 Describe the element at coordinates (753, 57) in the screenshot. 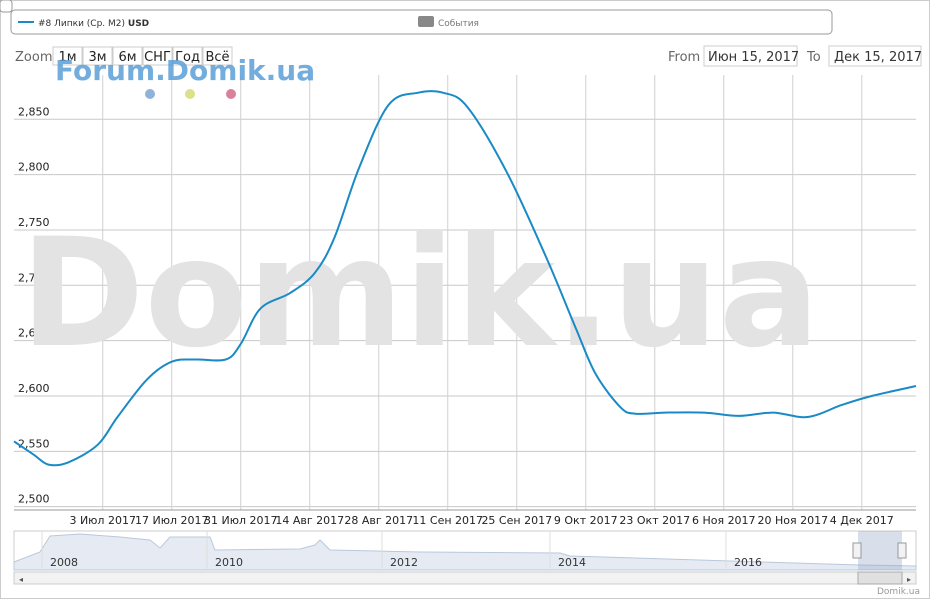

I see `from-date: Июн 15, 2017` at that location.